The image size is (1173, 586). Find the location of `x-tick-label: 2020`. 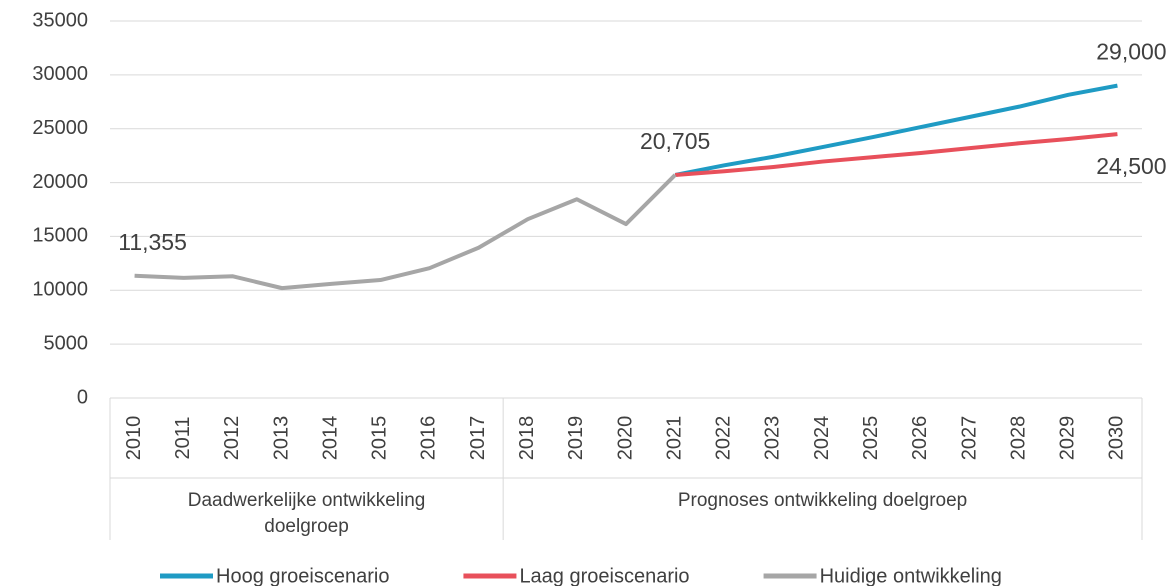

x-tick-label: 2020 is located at coordinates (625, 438).